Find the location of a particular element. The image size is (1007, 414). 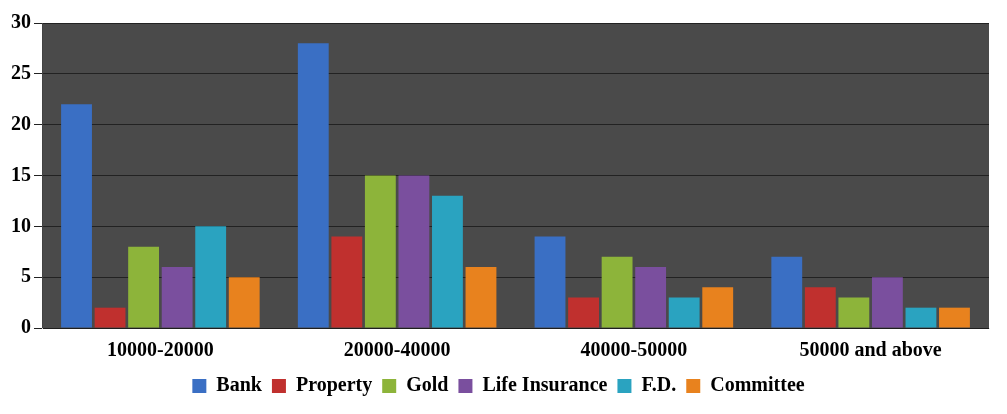

y-tick-label: 5 is located at coordinates (26, 275).